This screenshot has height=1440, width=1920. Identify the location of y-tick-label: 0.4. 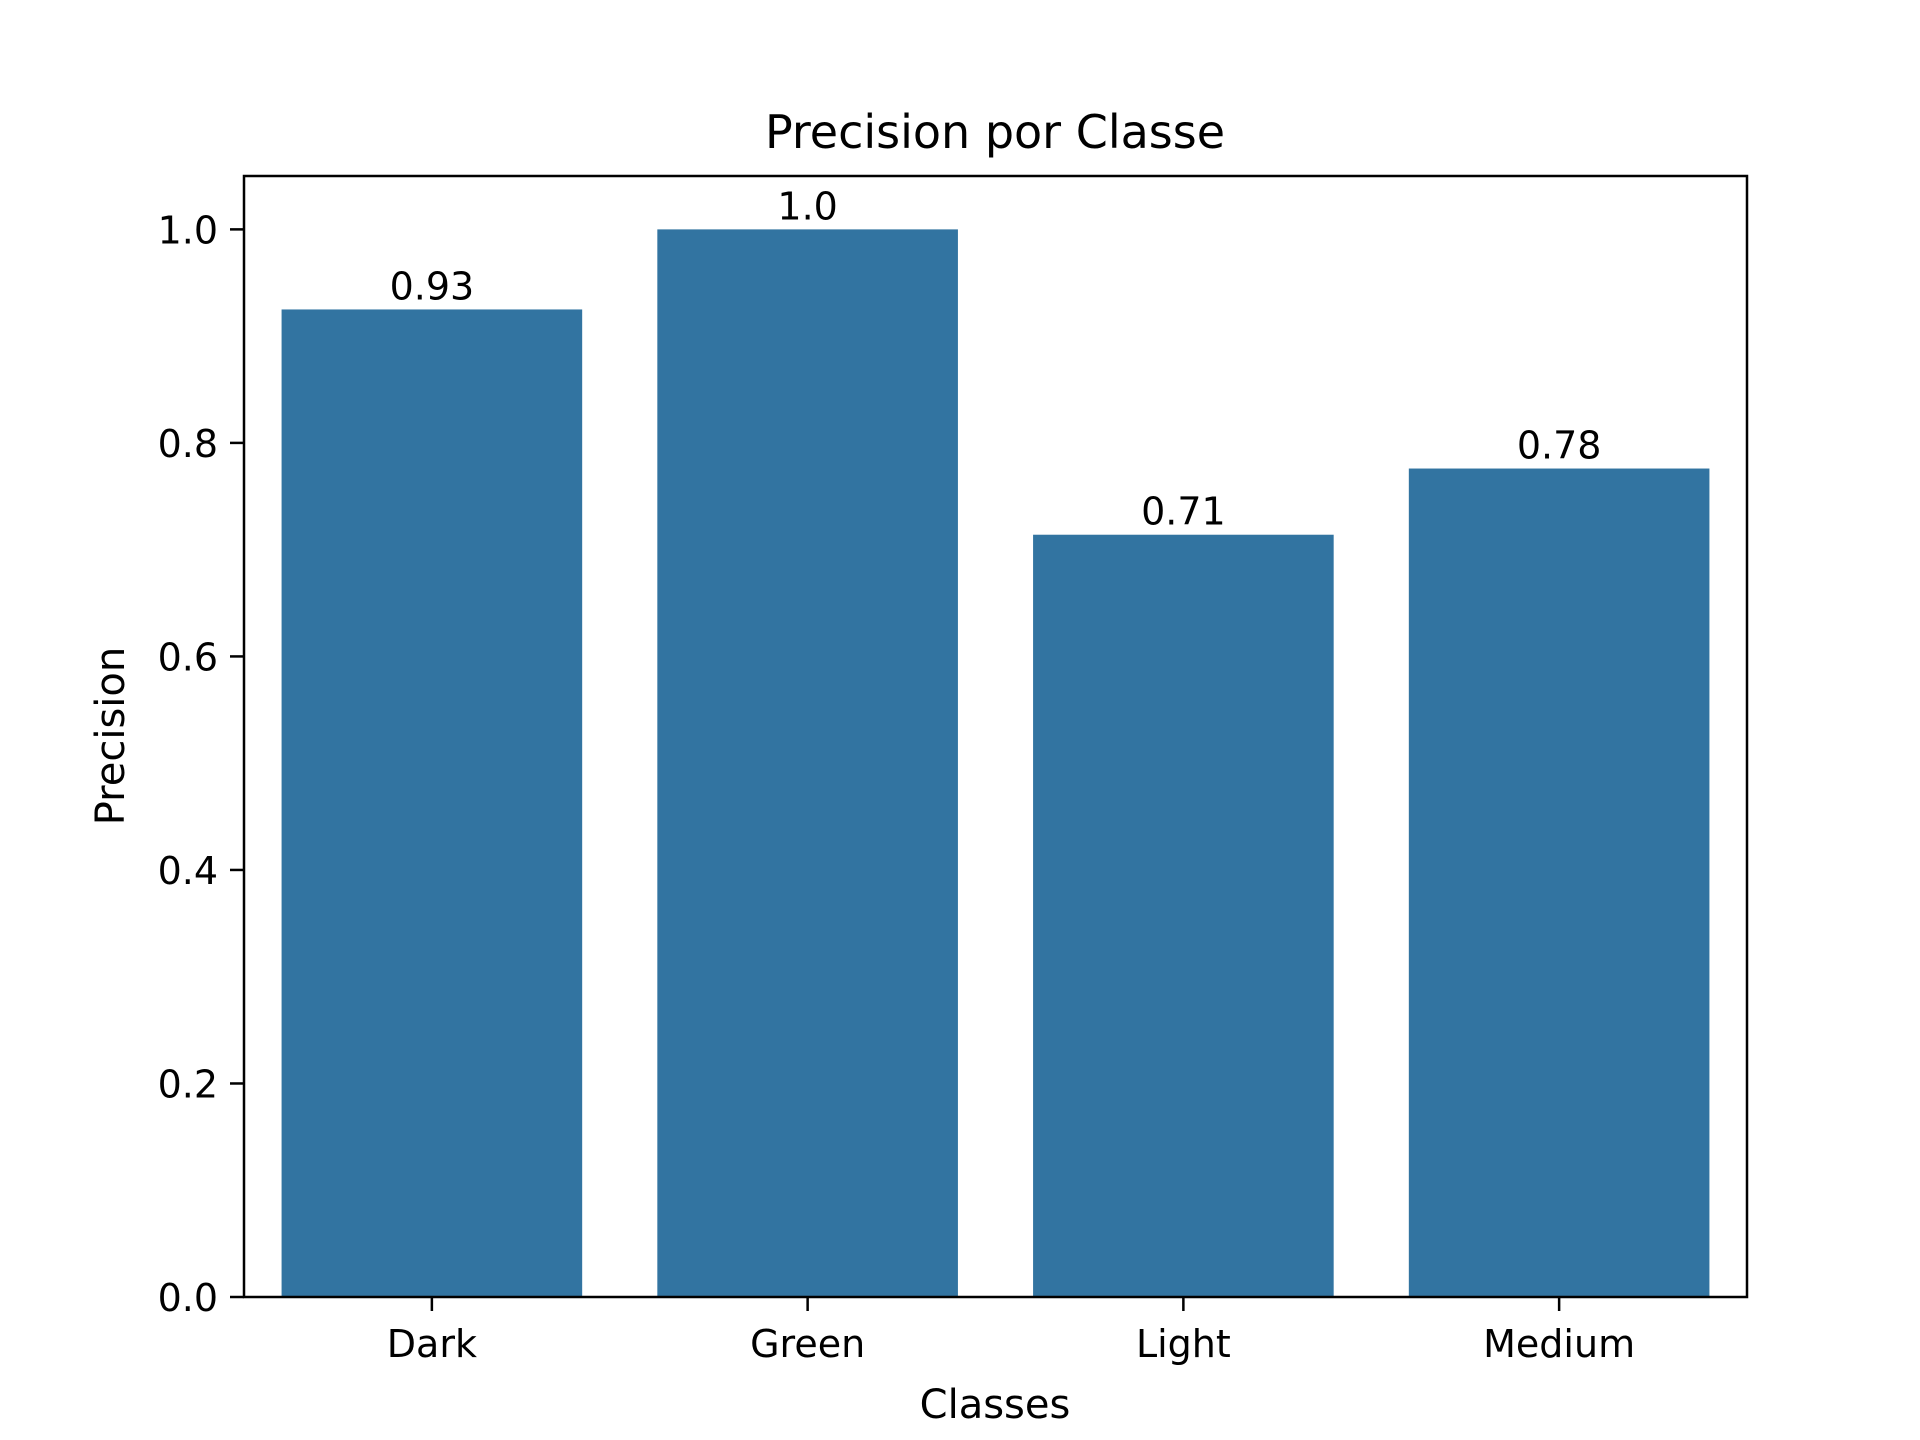
(188, 871).